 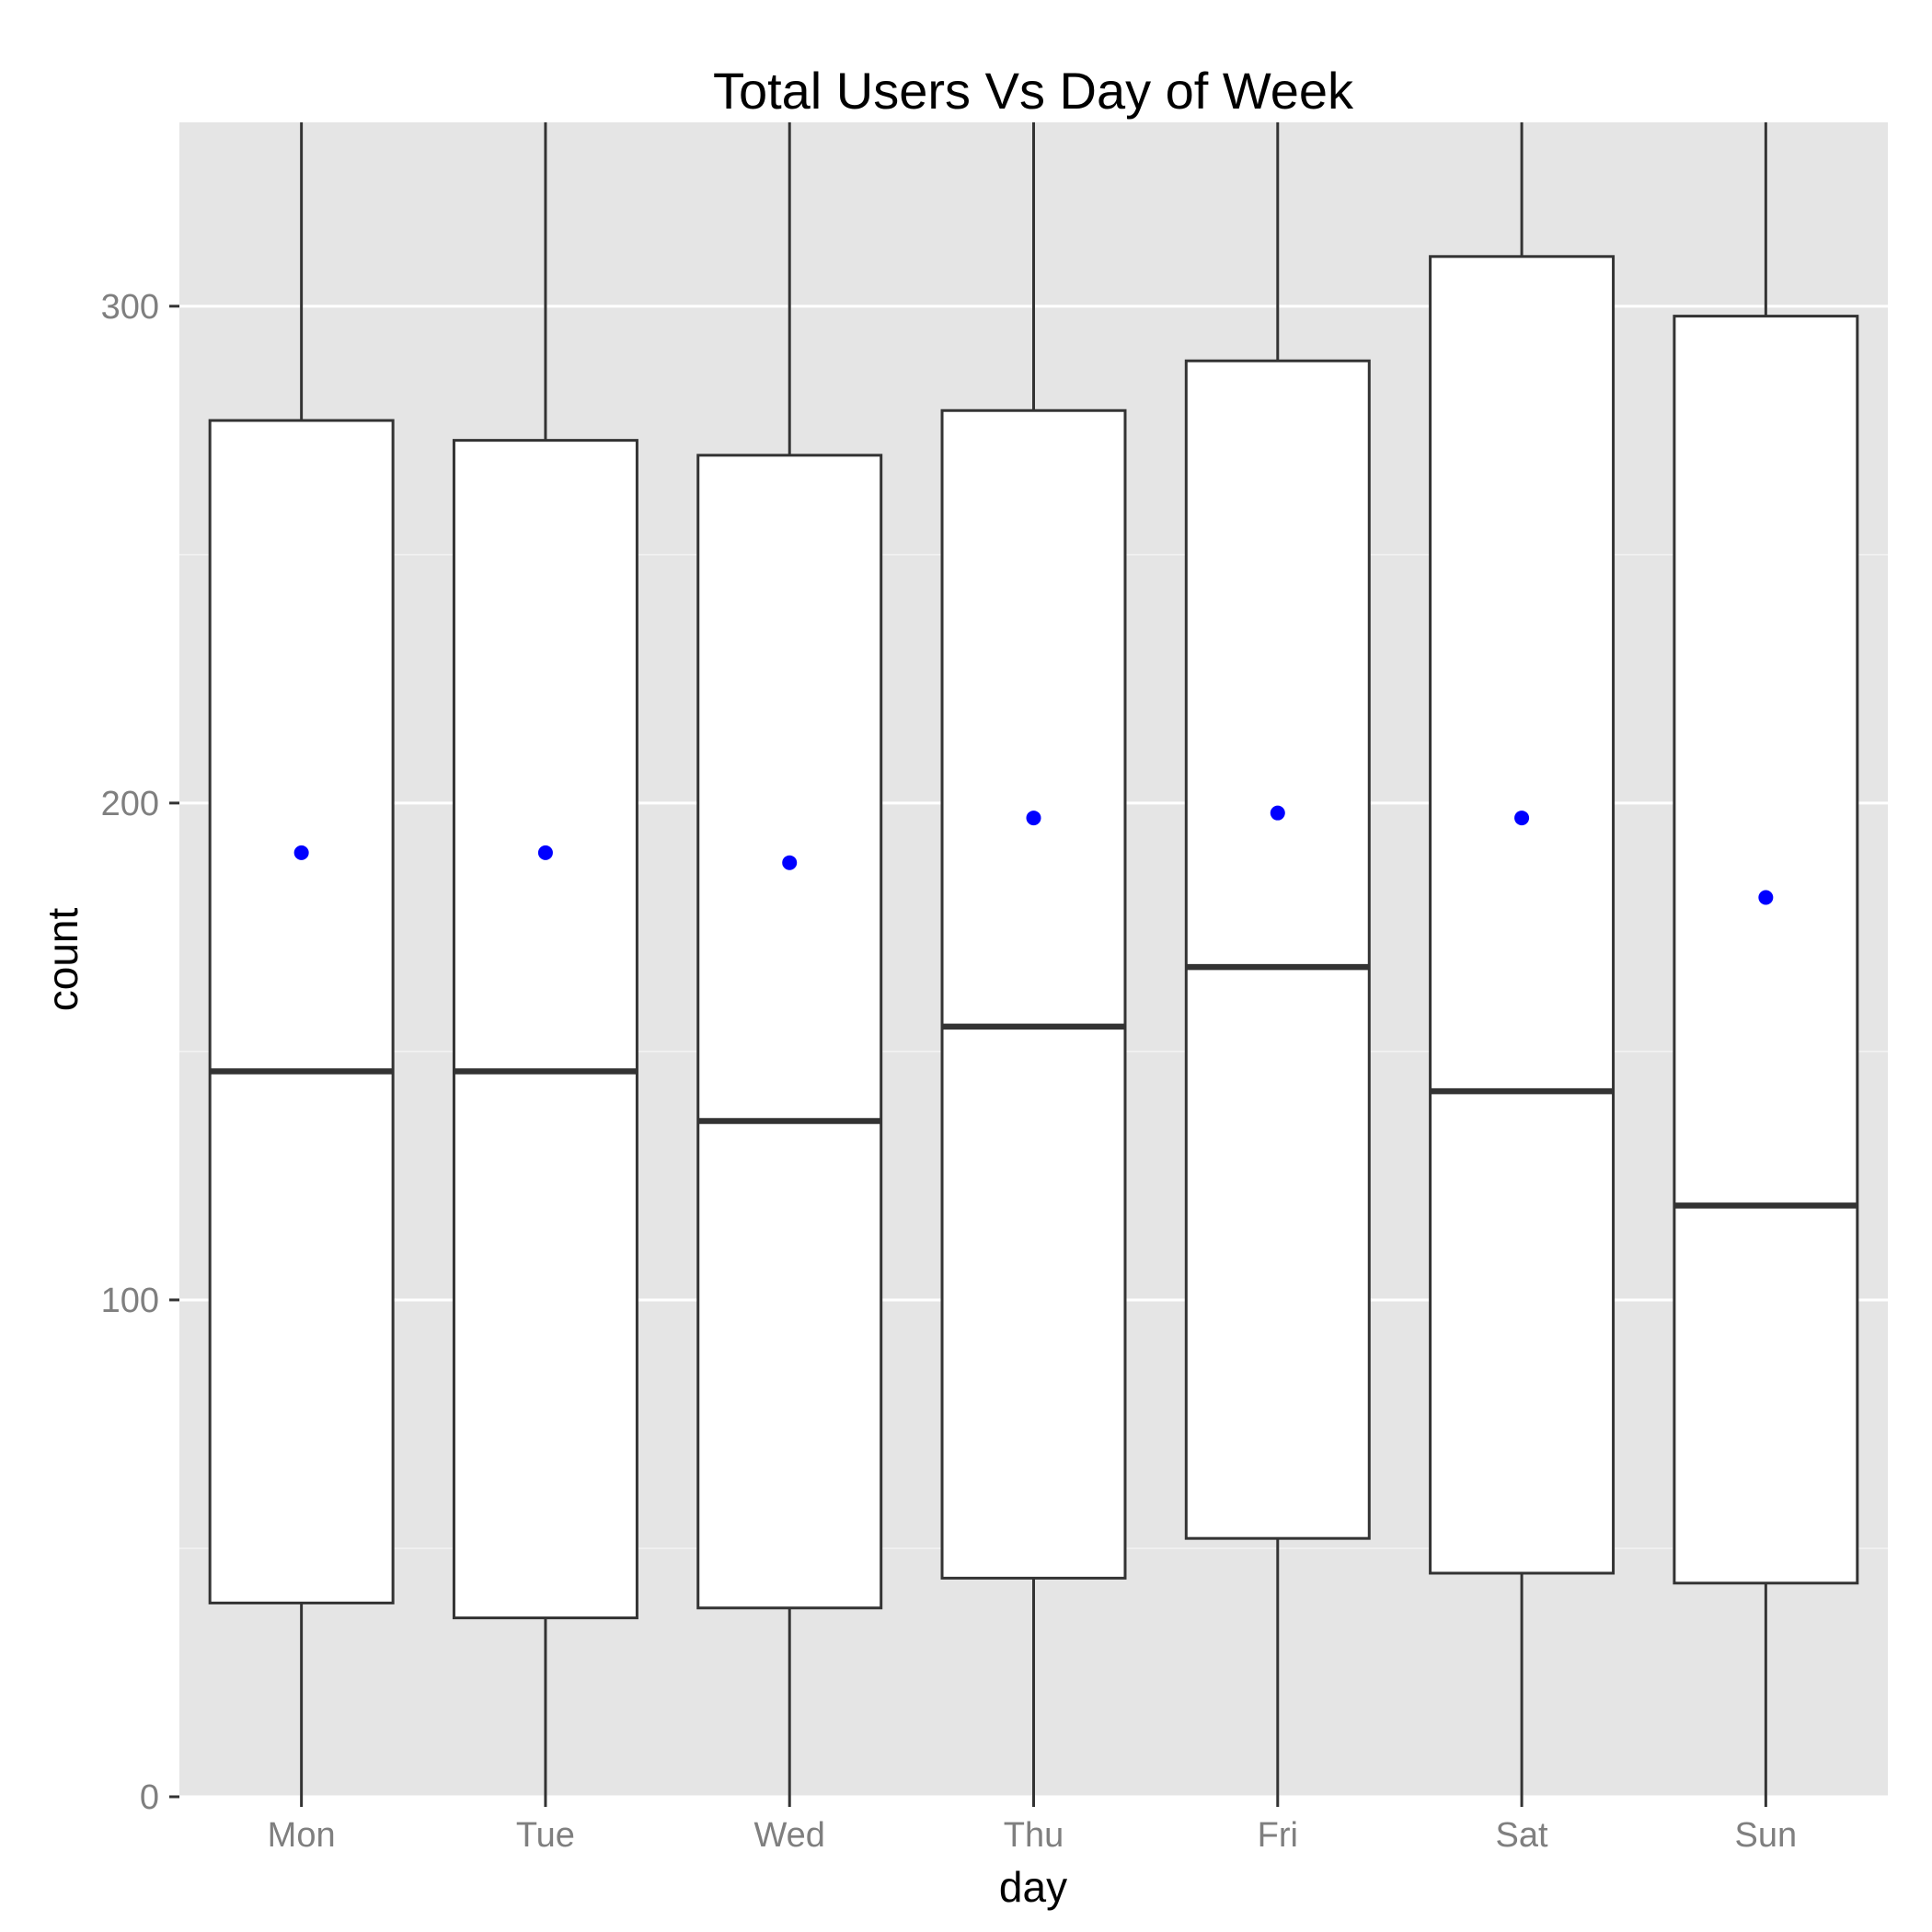 I want to click on x-tick-label: Sat, so click(x=1522, y=1835).